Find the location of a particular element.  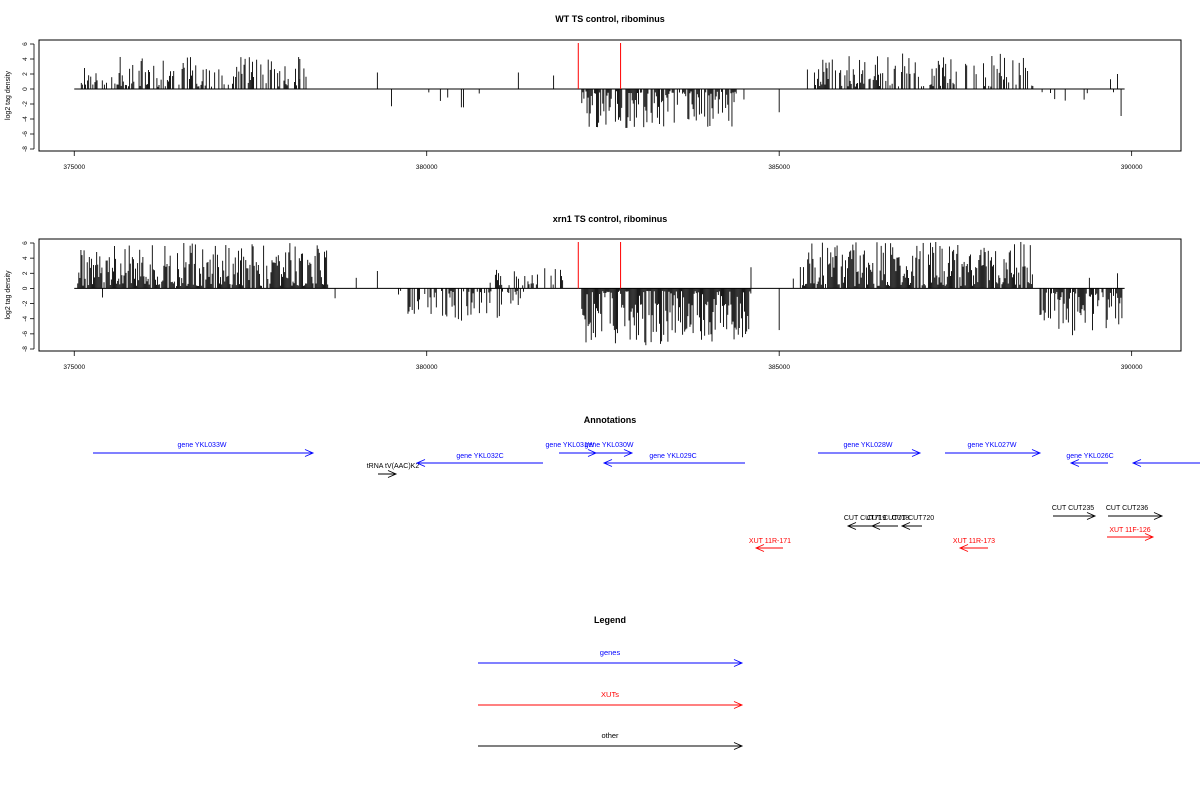

legend-label: XUTs is located at coordinates (610, 694).